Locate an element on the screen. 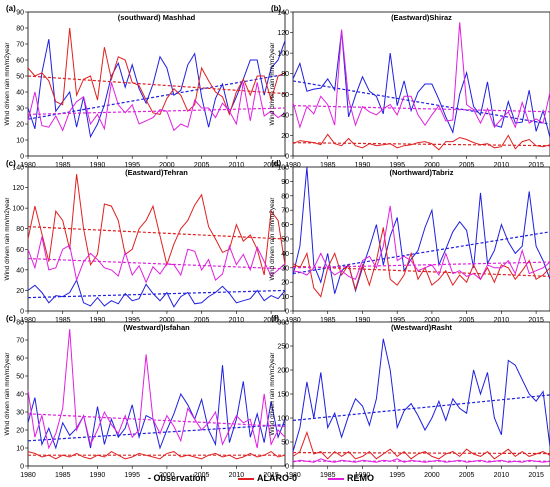 This screenshot has height=487, width=550. y-tick-label: 140 is located at coordinates (18, 168).